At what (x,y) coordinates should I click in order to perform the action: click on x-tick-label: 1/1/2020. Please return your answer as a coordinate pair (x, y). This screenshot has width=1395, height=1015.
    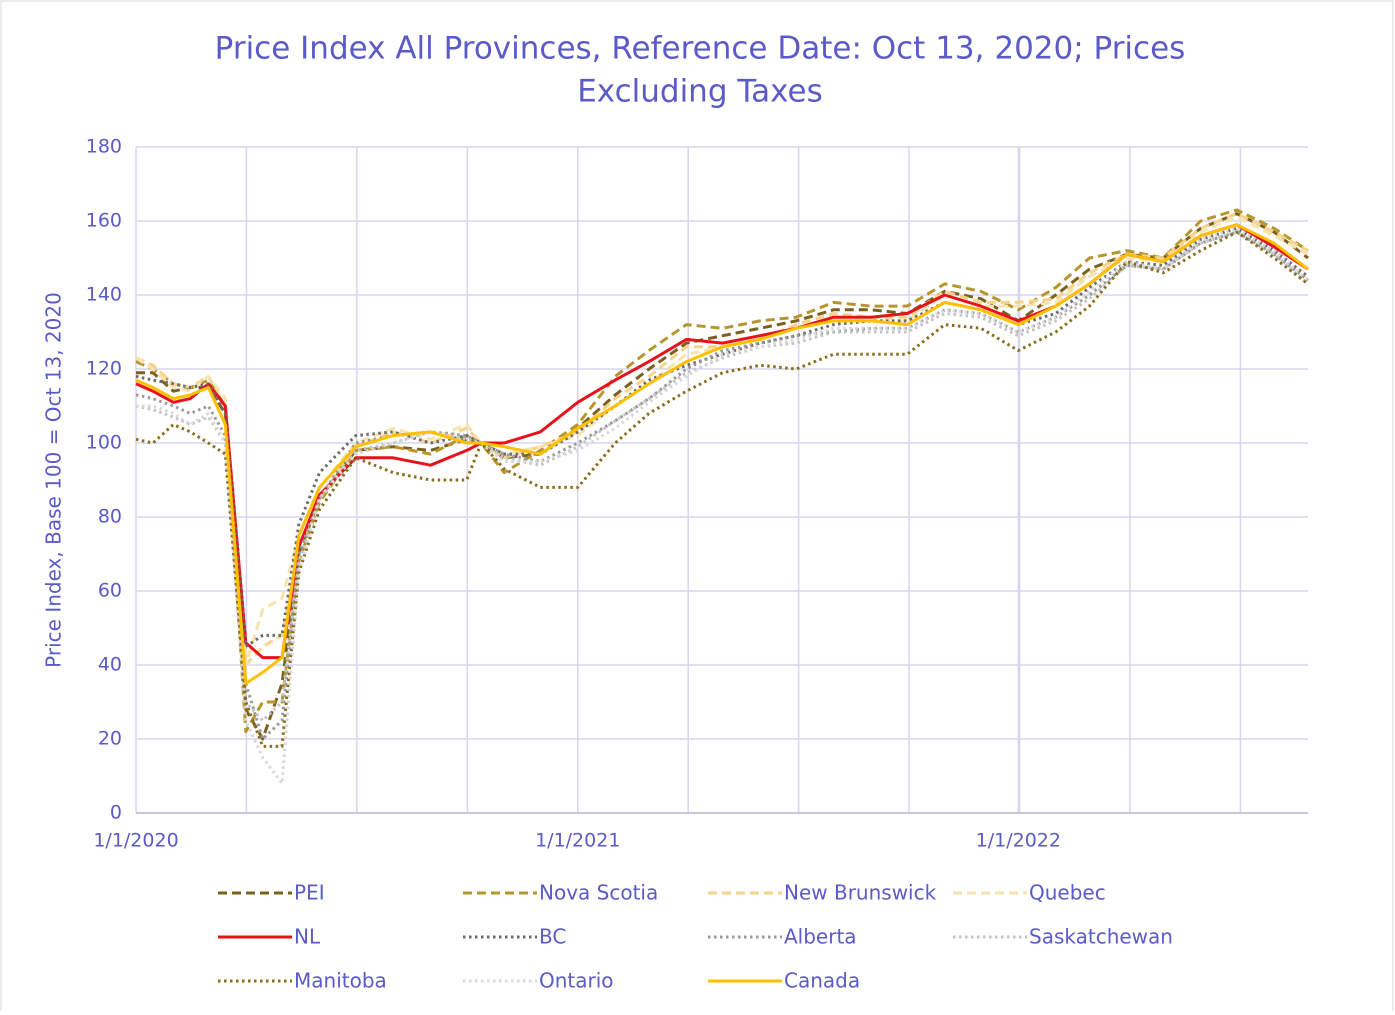
    Looking at the image, I should click on (135, 841).